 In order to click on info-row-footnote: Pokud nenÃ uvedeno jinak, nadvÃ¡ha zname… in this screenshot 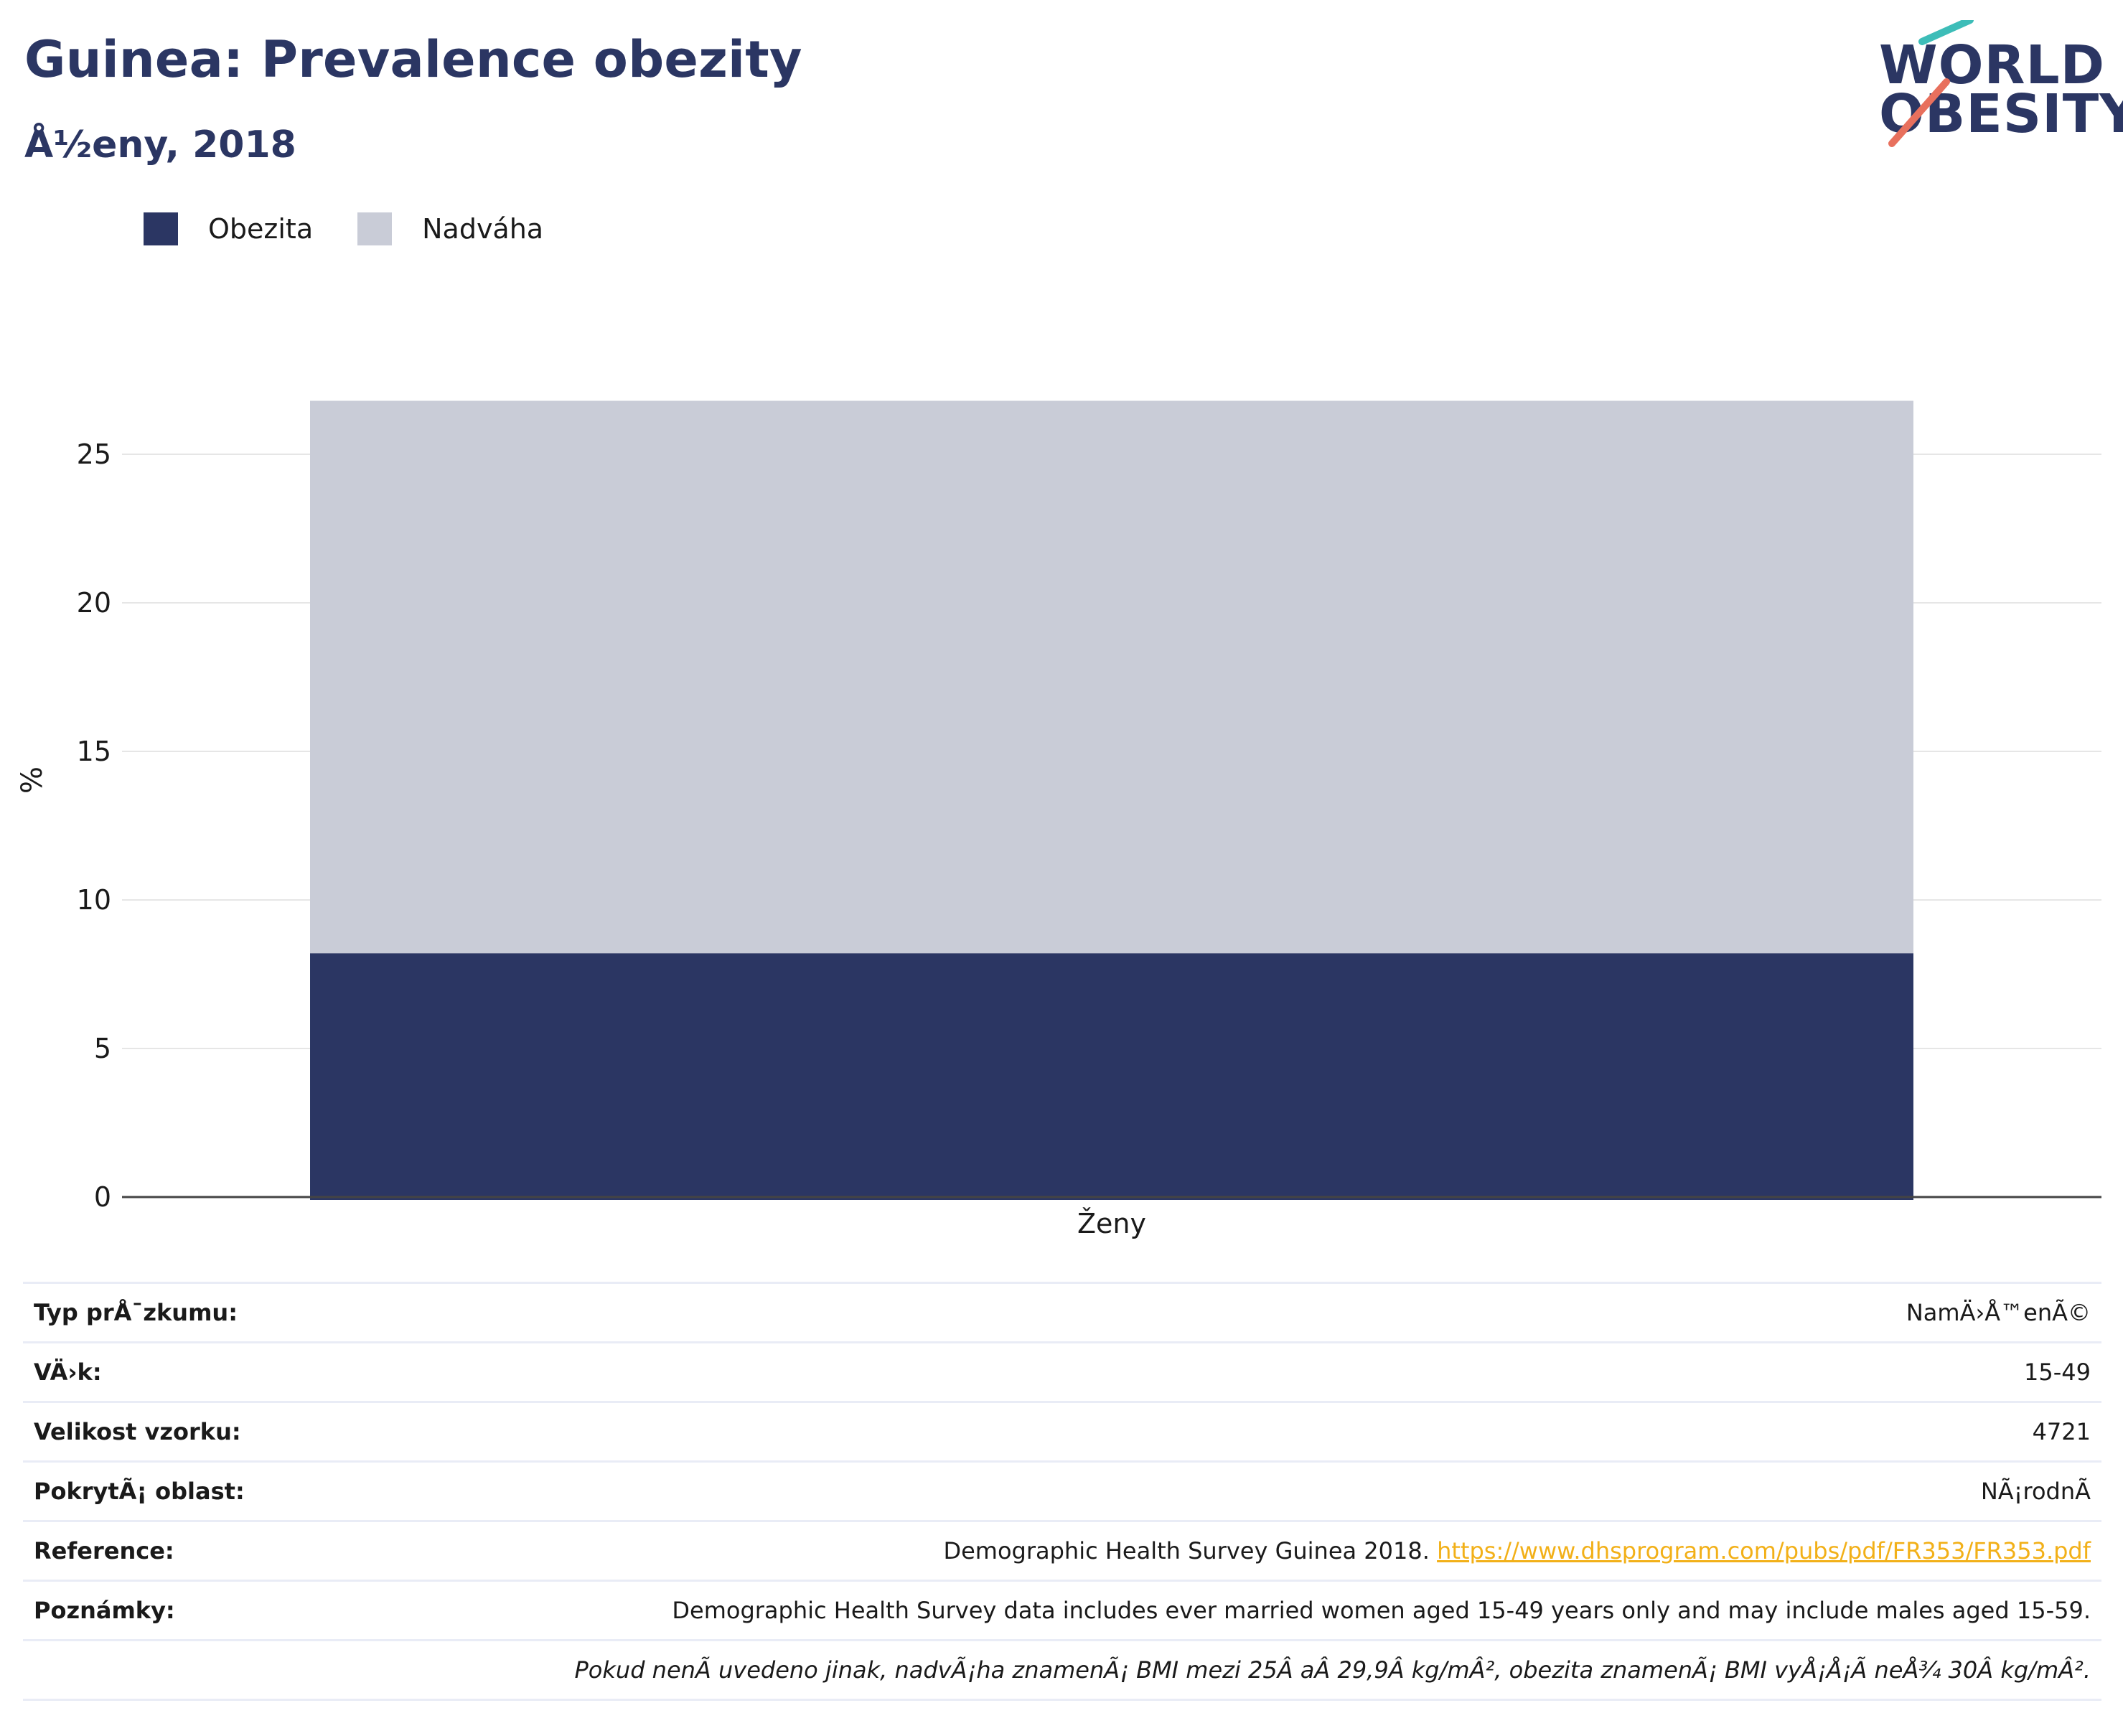, I will do `click(1062, 1671)`.